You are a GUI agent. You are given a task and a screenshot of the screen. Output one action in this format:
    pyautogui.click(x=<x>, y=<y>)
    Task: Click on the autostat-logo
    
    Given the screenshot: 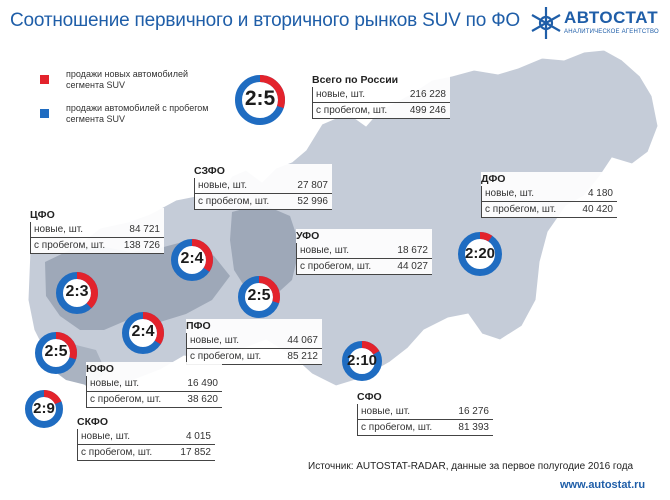 What is the action you would take?
    pyautogui.click(x=546, y=23)
    